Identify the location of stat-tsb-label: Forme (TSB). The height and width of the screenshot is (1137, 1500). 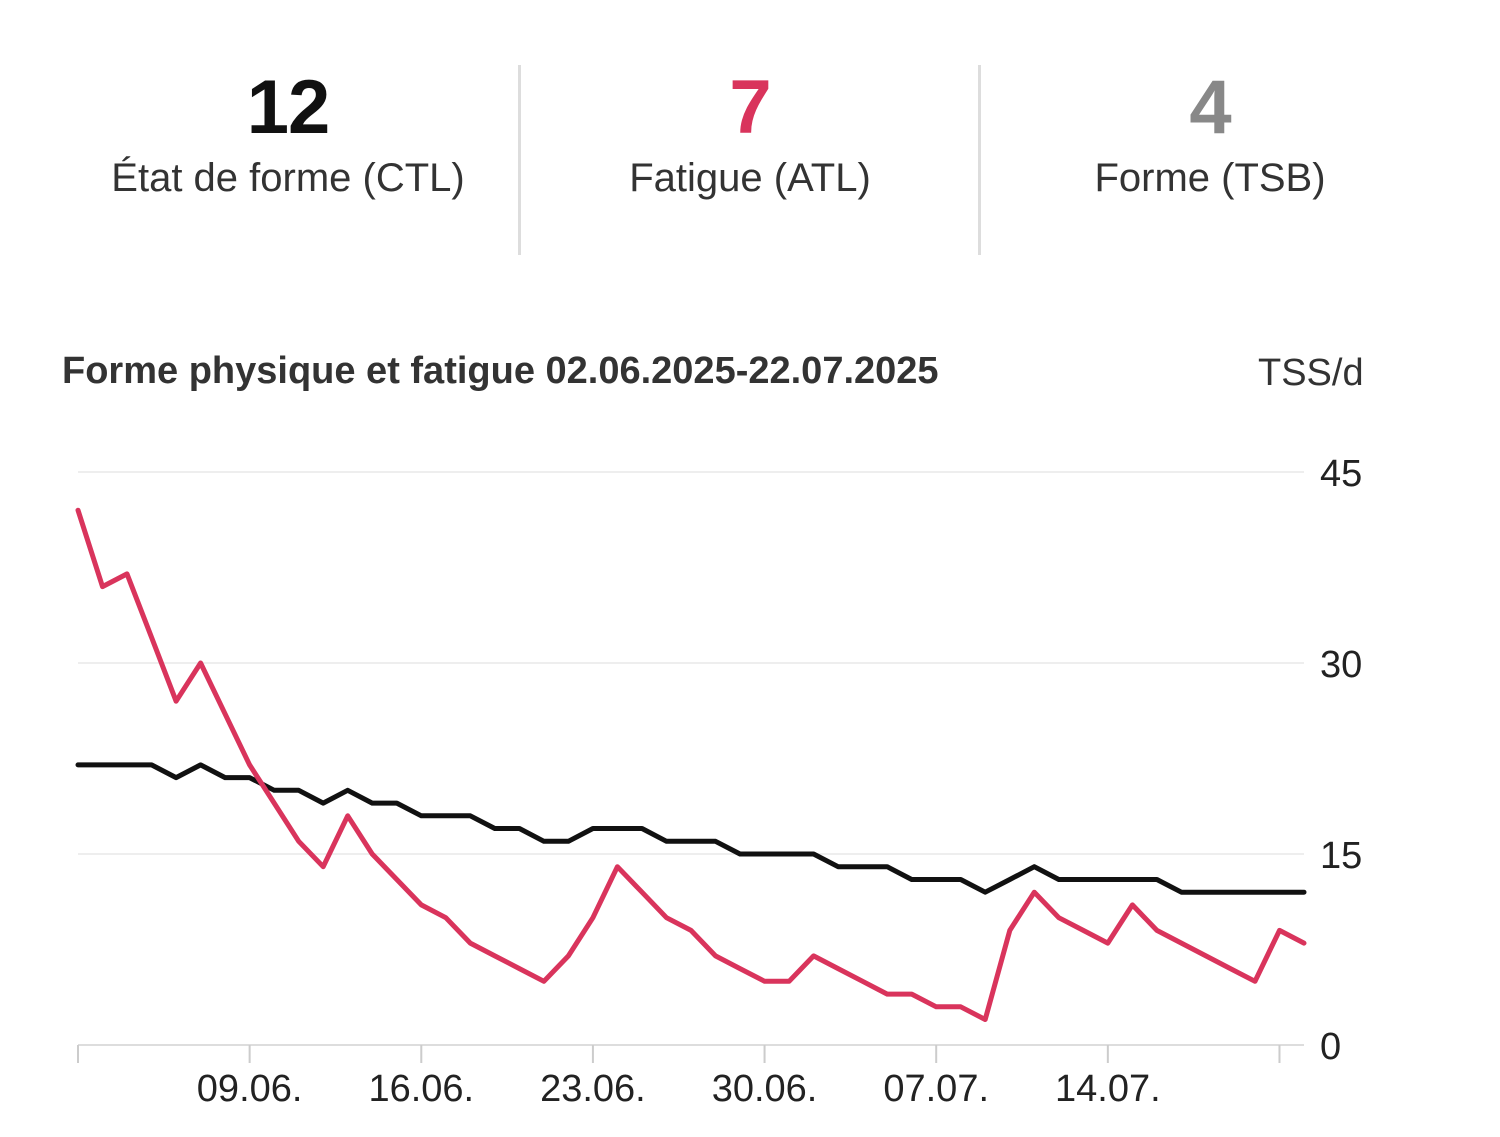
(1210, 178).